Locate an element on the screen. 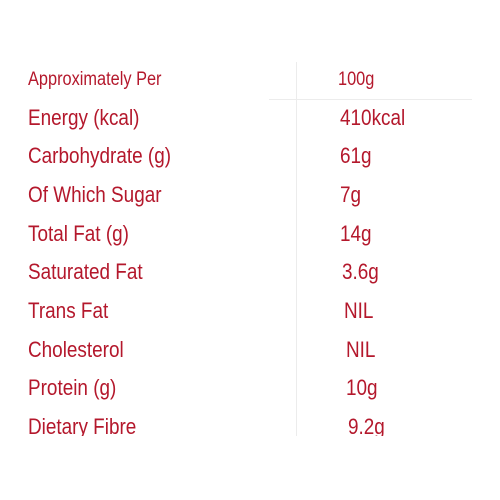 The width and height of the screenshot is (500, 500). nutrient-value: 7g is located at coordinates (351, 194).